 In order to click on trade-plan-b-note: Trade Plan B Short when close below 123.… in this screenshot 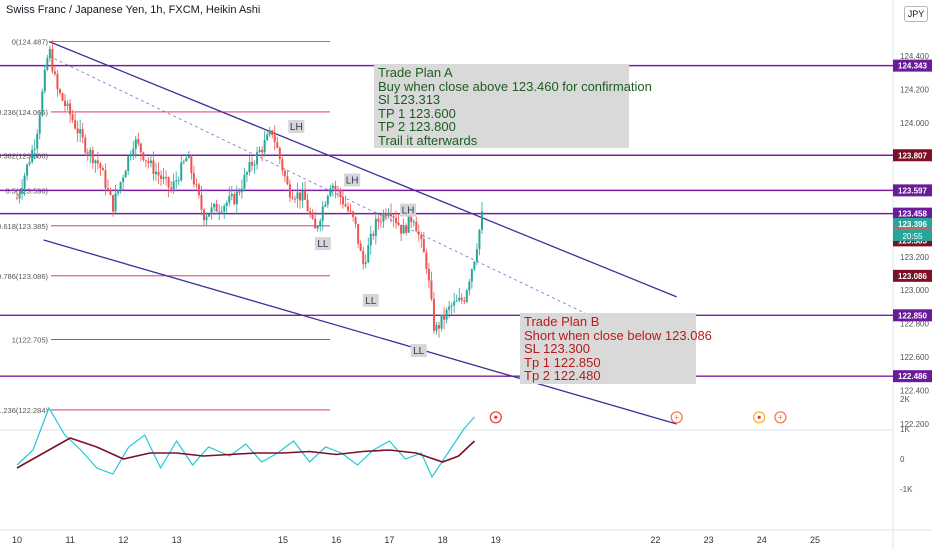, I will do `click(616, 348)`.